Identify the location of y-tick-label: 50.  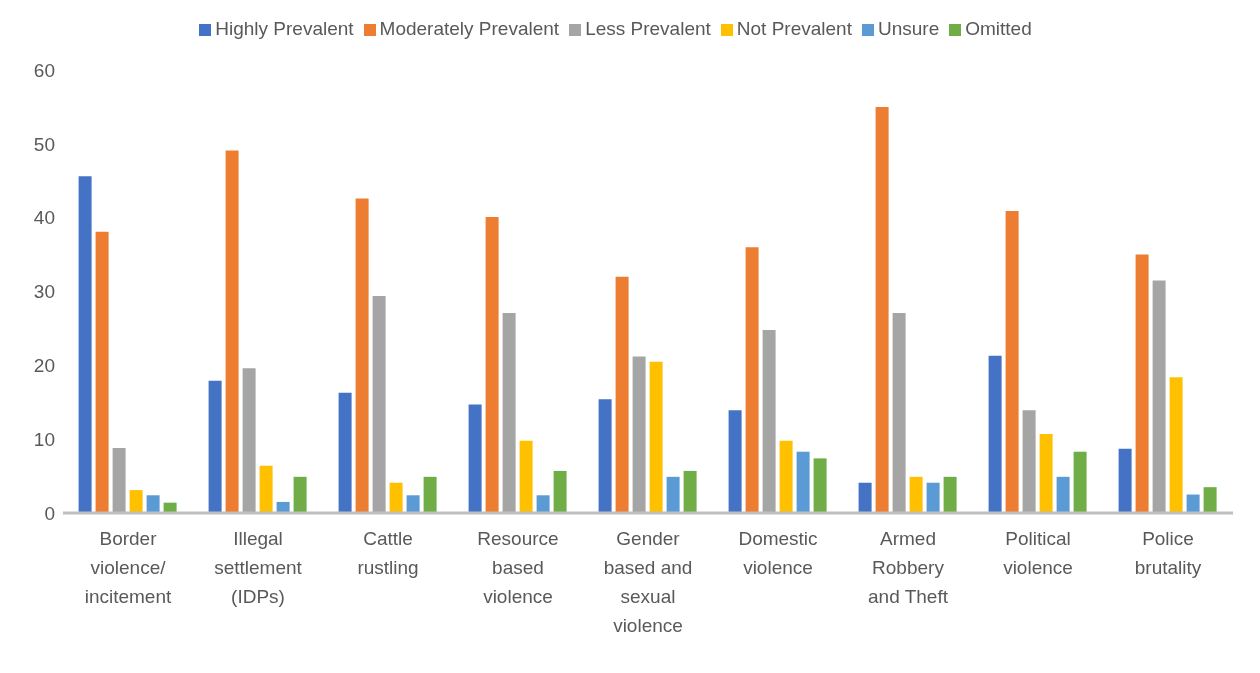
(44, 144).